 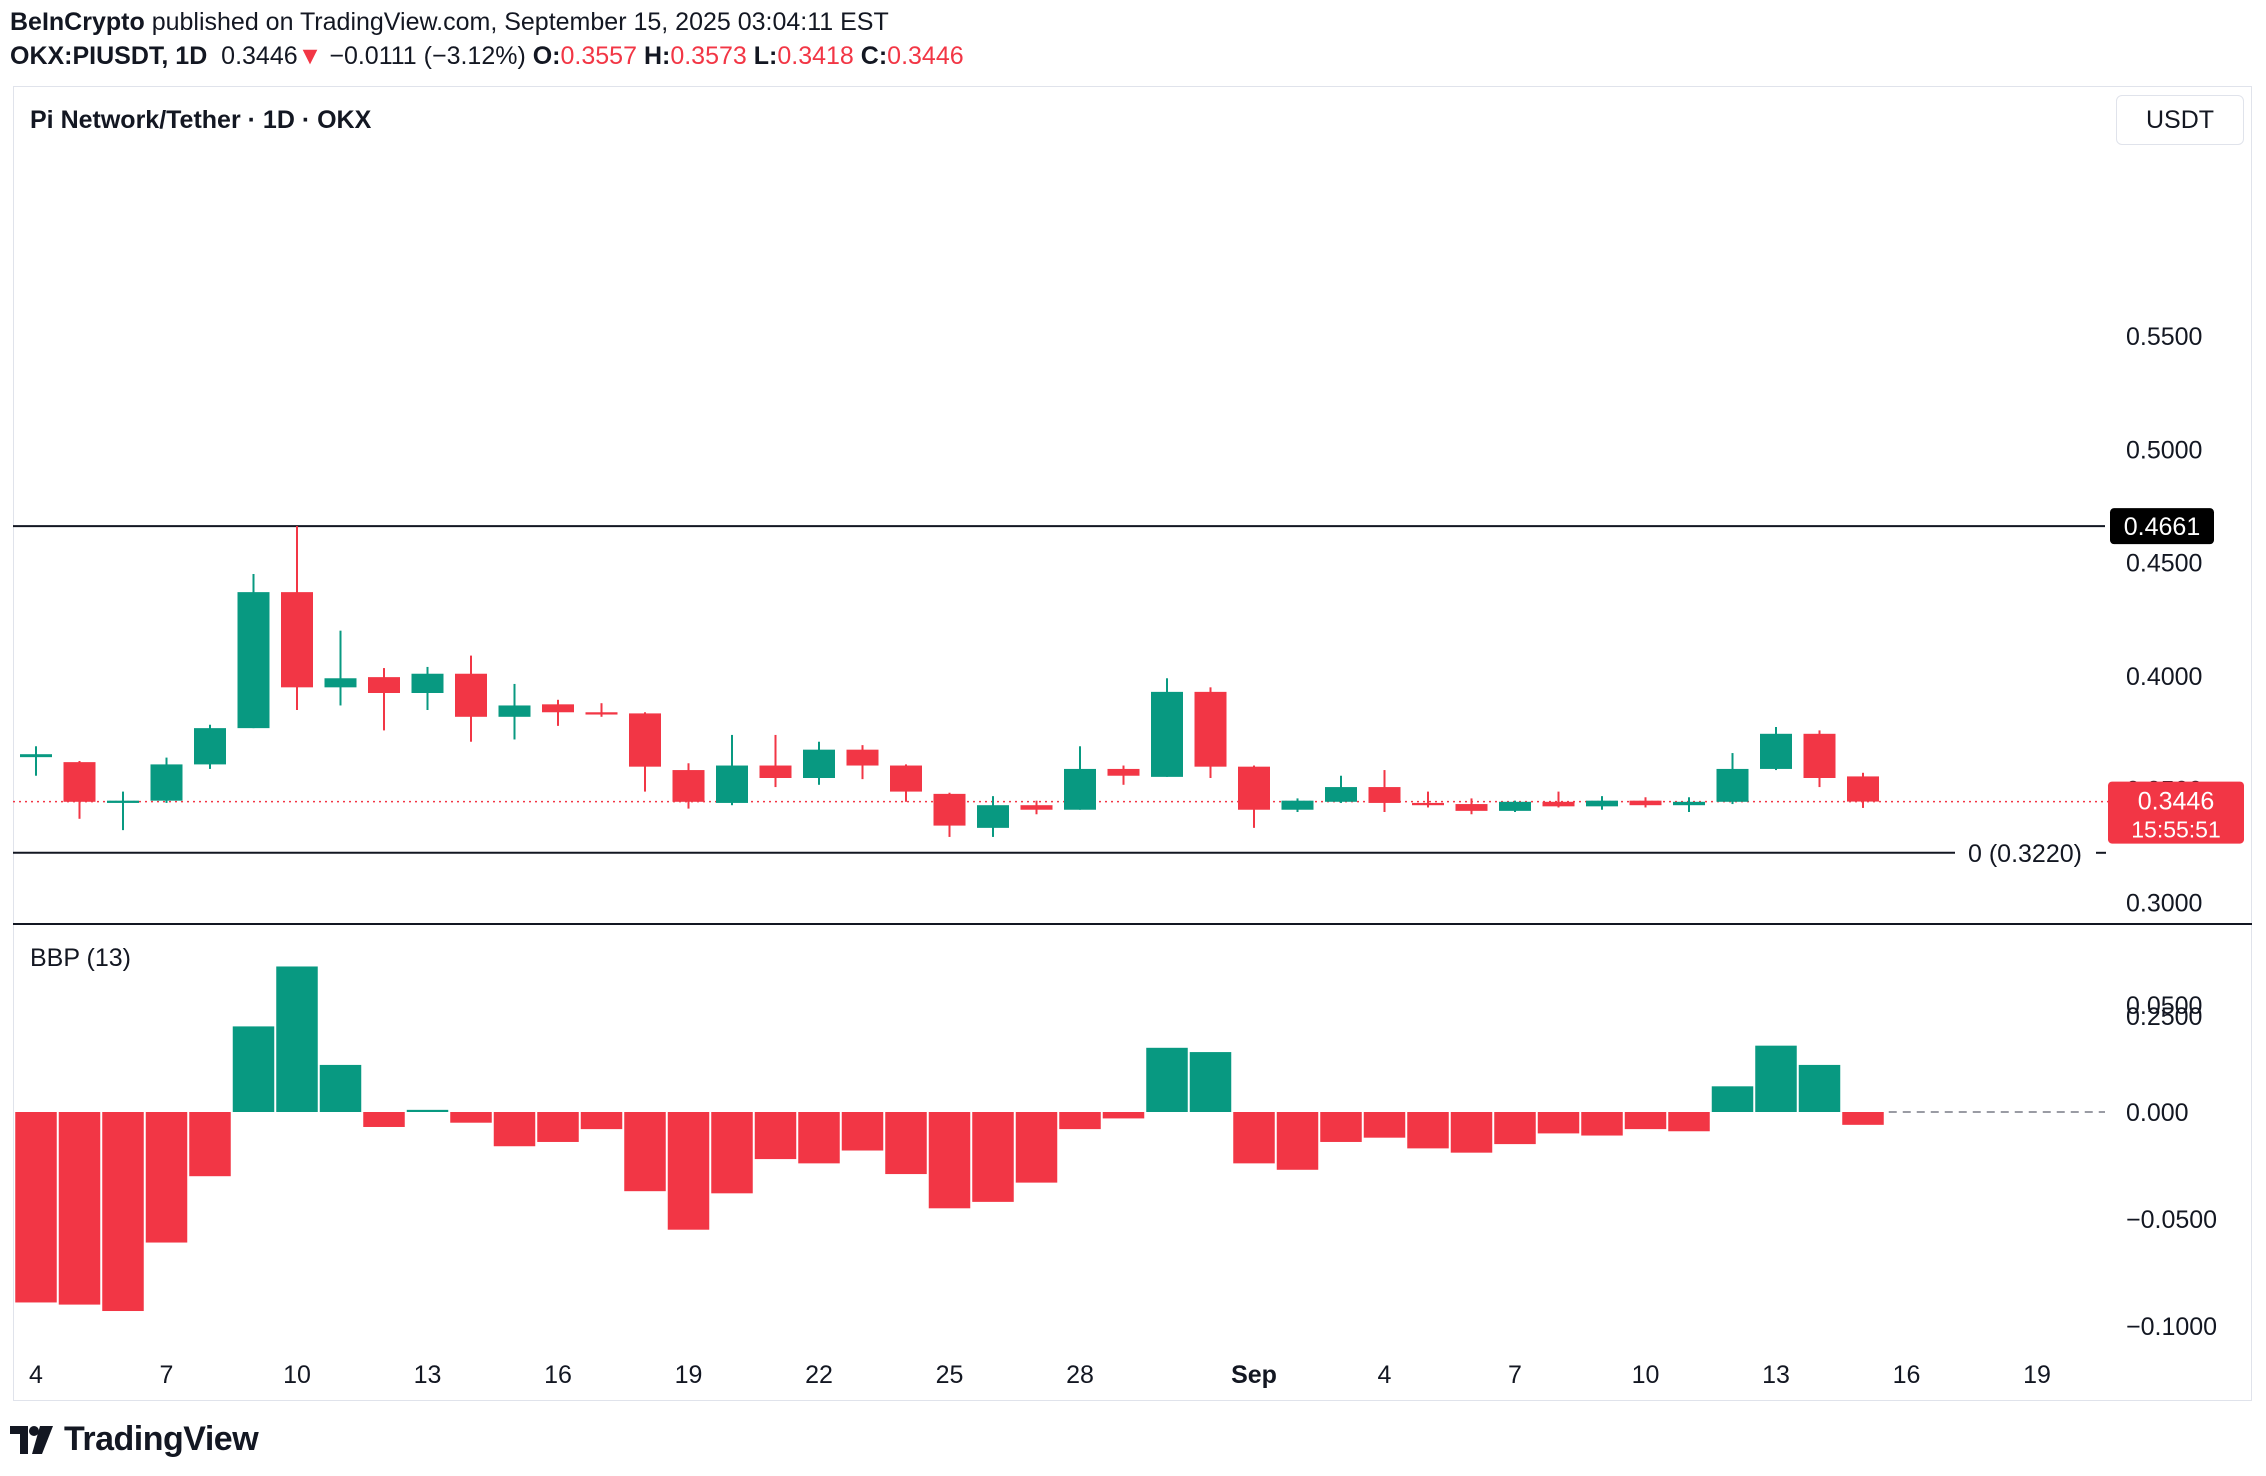 What do you see at coordinates (2176, 830) in the screenshot?
I see `countdown-label: 15:55:51` at bounding box center [2176, 830].